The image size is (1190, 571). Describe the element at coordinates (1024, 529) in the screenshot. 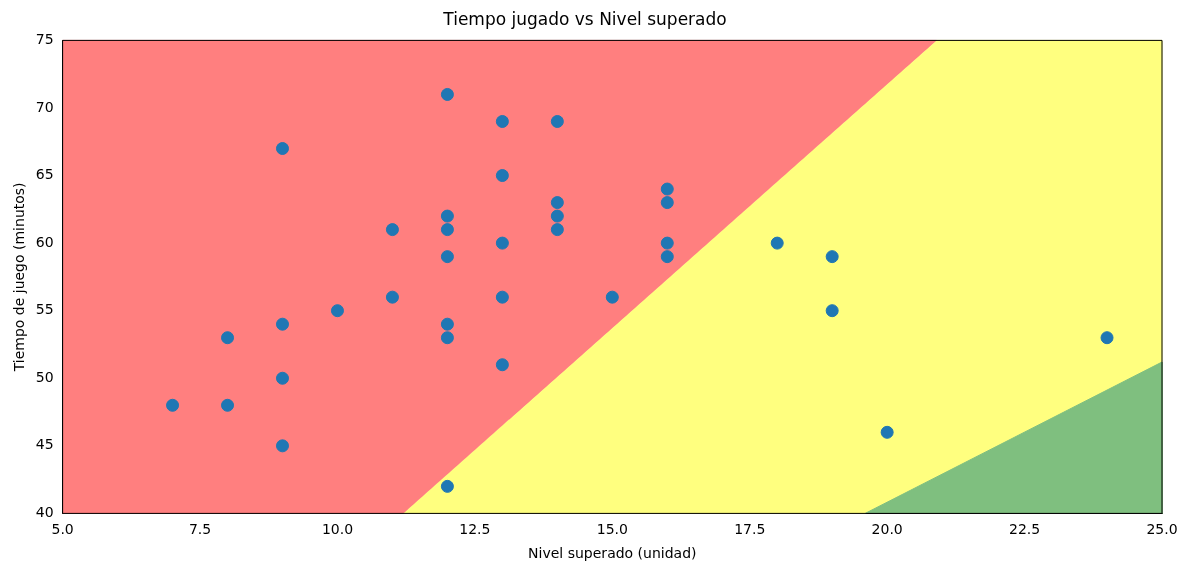

I see `x-tick-label: 22.5` at that location.